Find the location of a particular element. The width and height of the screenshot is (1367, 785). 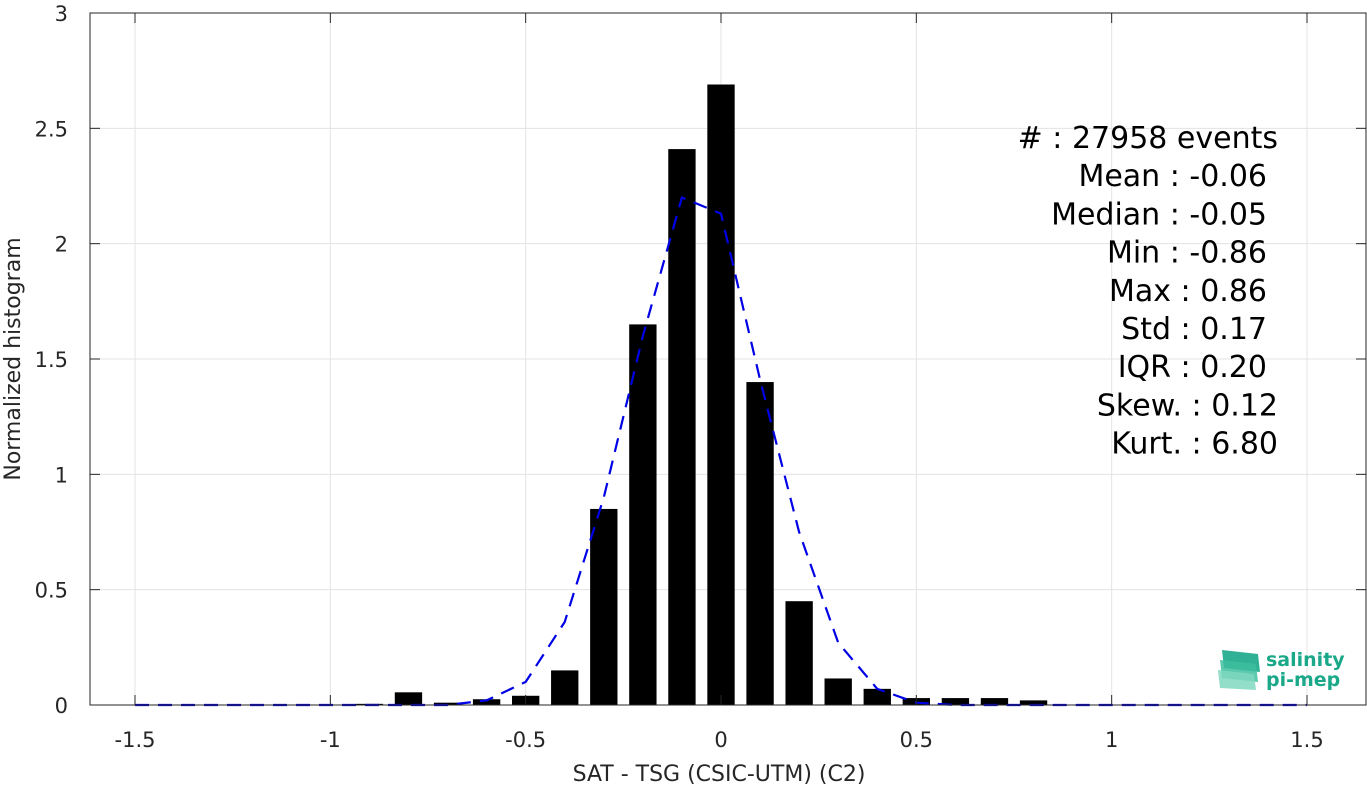

stat-line: # : 27958 events is located at coordinates (1148, 138).